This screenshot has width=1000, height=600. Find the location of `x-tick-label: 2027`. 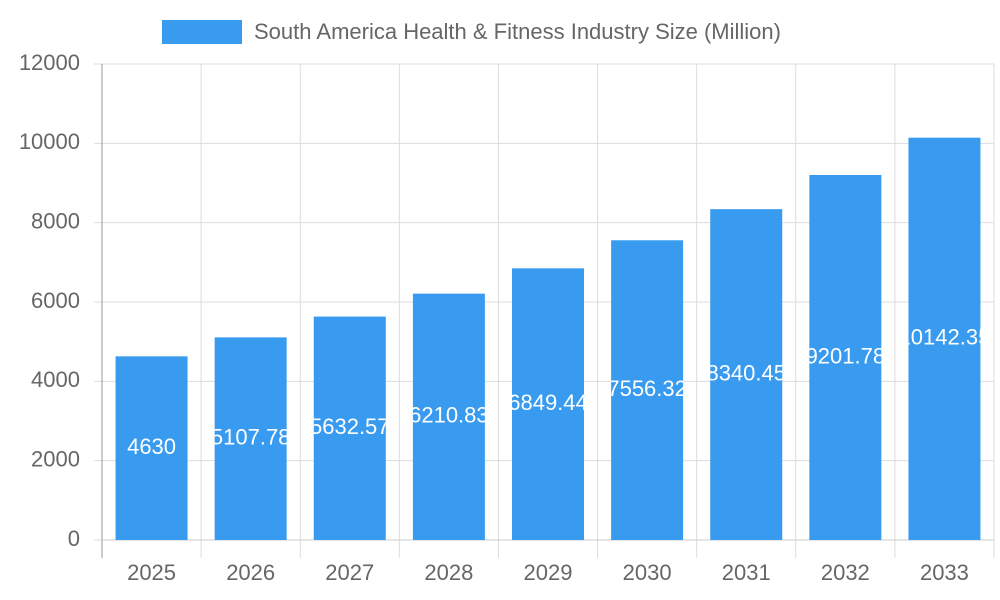

x-tick-label: 2027 is located at coordinates (349, 572).